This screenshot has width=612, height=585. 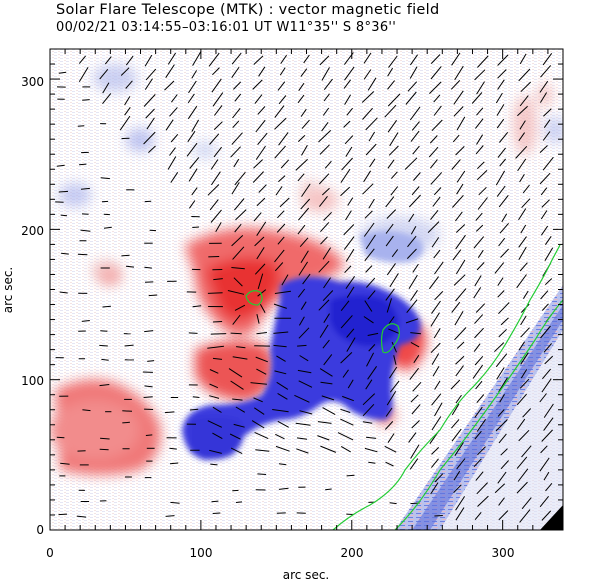 What do you see at coordinates (551, 517) in the screenshot?
I see `off-limb-region` at bounding box center [551, 517].